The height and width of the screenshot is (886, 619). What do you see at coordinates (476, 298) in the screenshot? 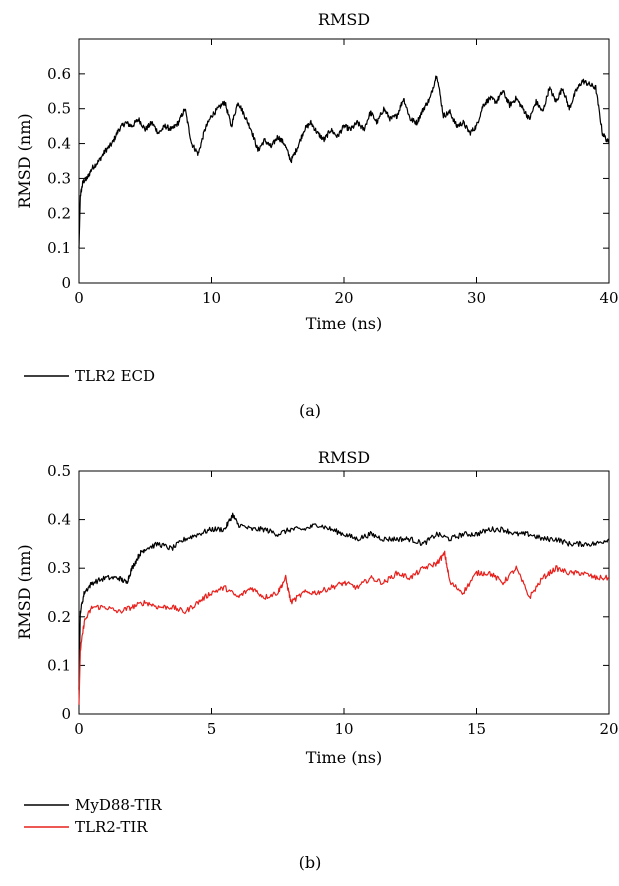
I see `x-tick-label: 30` at bounding box center [476, 298].